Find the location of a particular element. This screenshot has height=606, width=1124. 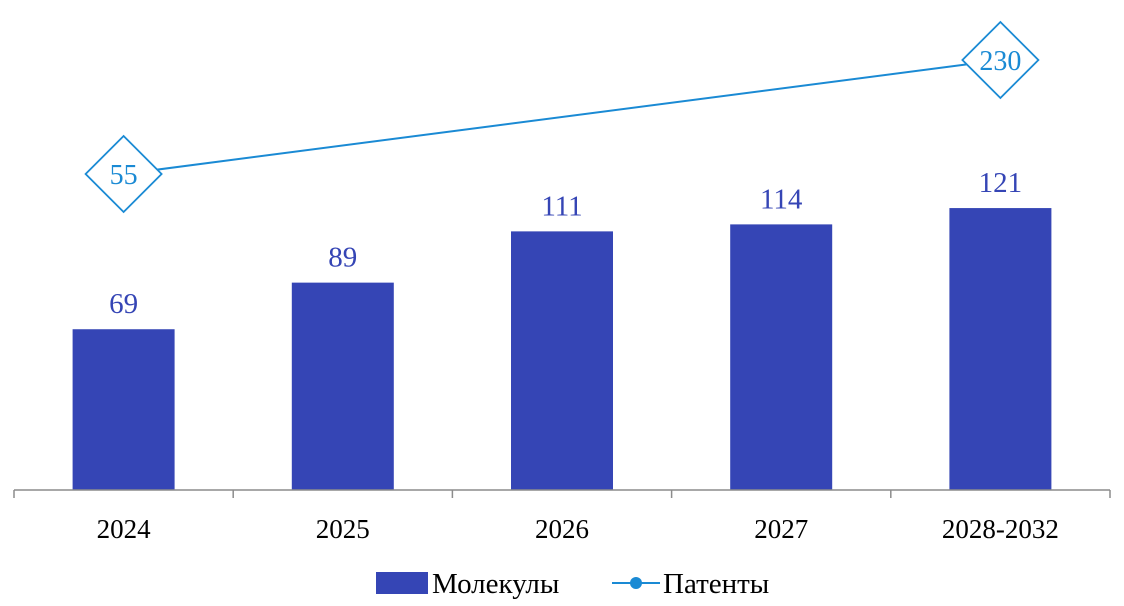

bar-2028-2032 is located at coordinates (1000, 349).